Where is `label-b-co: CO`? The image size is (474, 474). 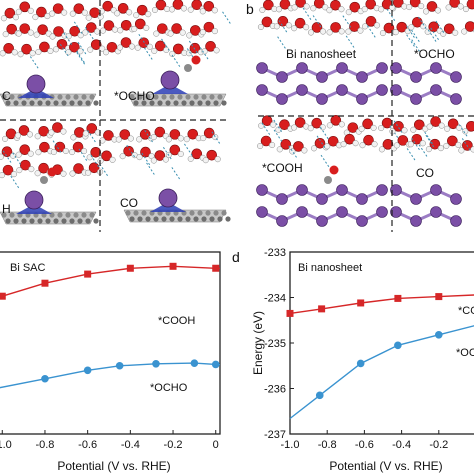 label-b-co: CO is located at coordinates (425, 173).